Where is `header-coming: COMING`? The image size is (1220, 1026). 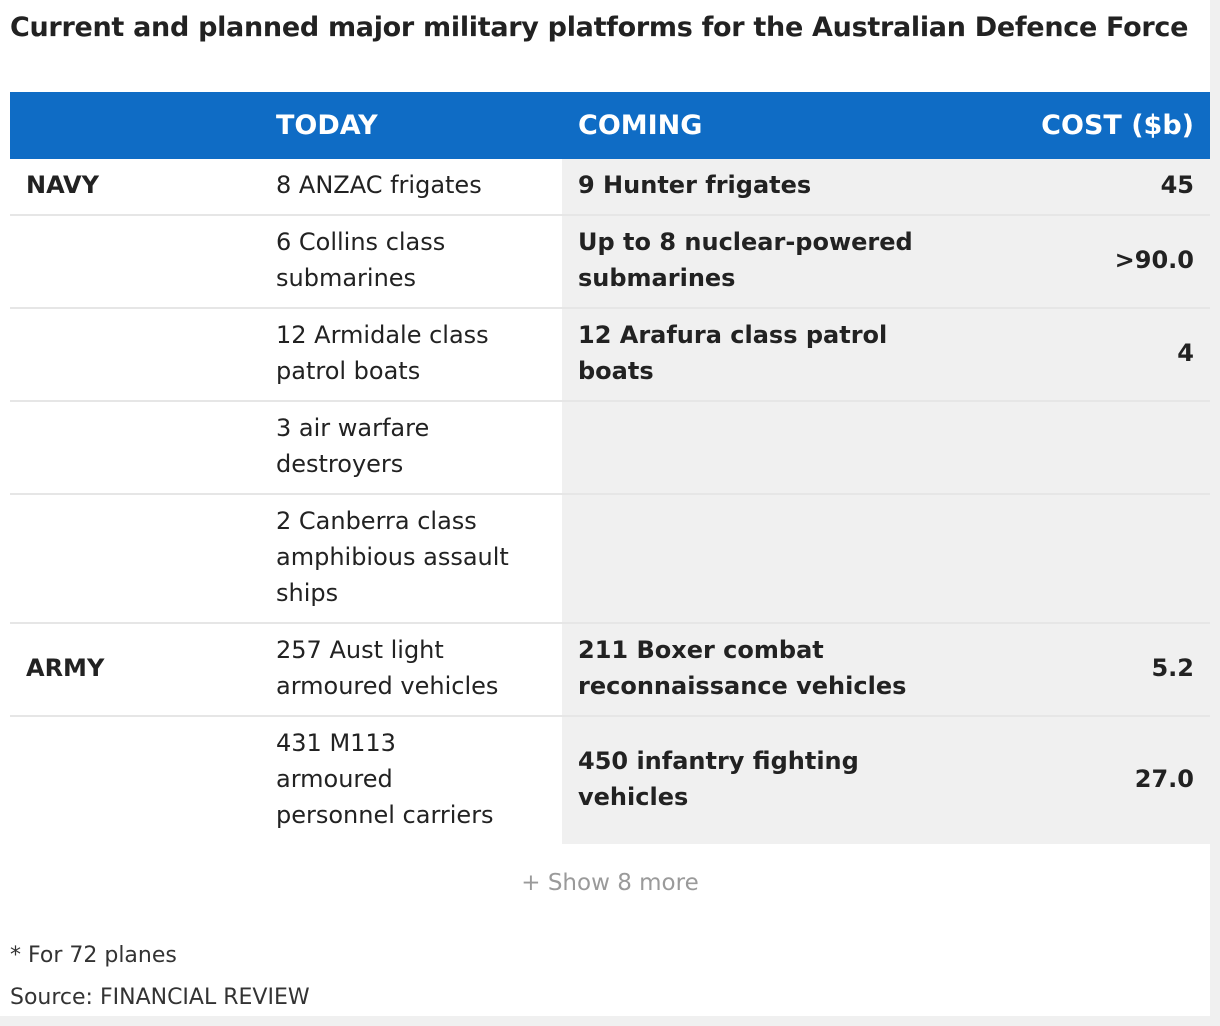 header-coming: COMING is located at coordinates (751, 125).